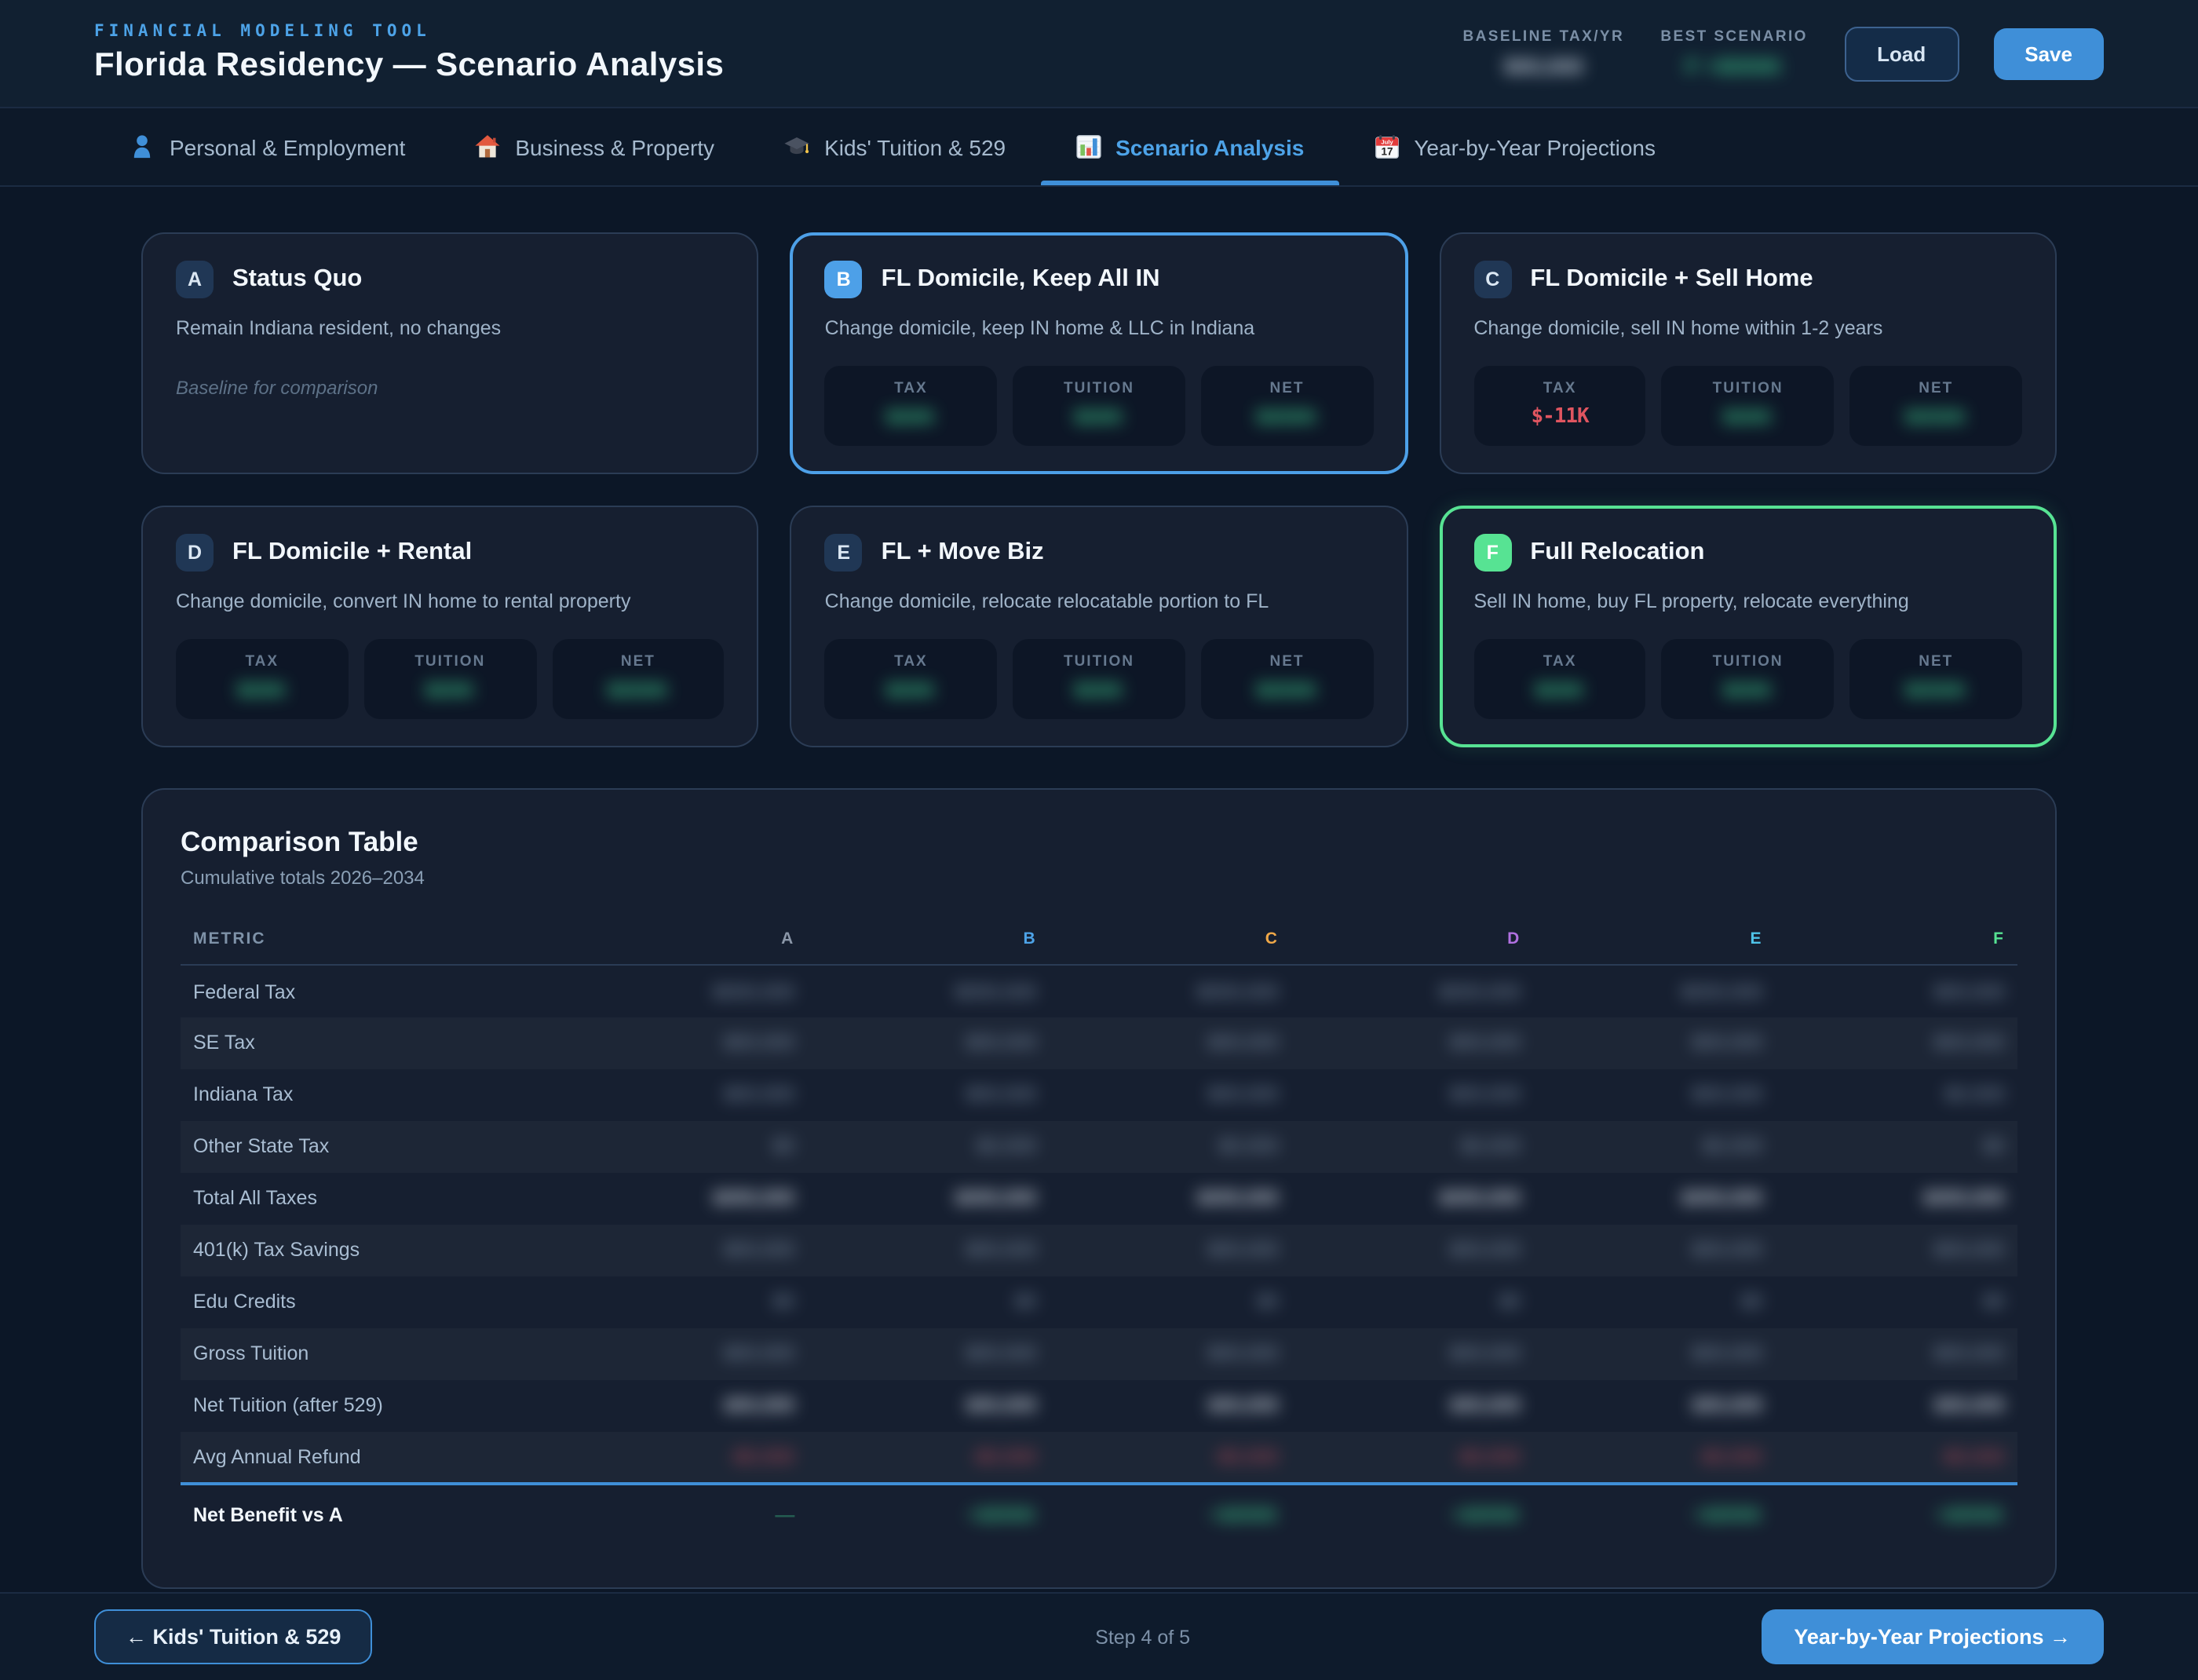  What do you see at coordinates (915, 146) in the screenshot?
I see `tab-label: Kids' Tuition & 529` at bounding box center [915, 146].